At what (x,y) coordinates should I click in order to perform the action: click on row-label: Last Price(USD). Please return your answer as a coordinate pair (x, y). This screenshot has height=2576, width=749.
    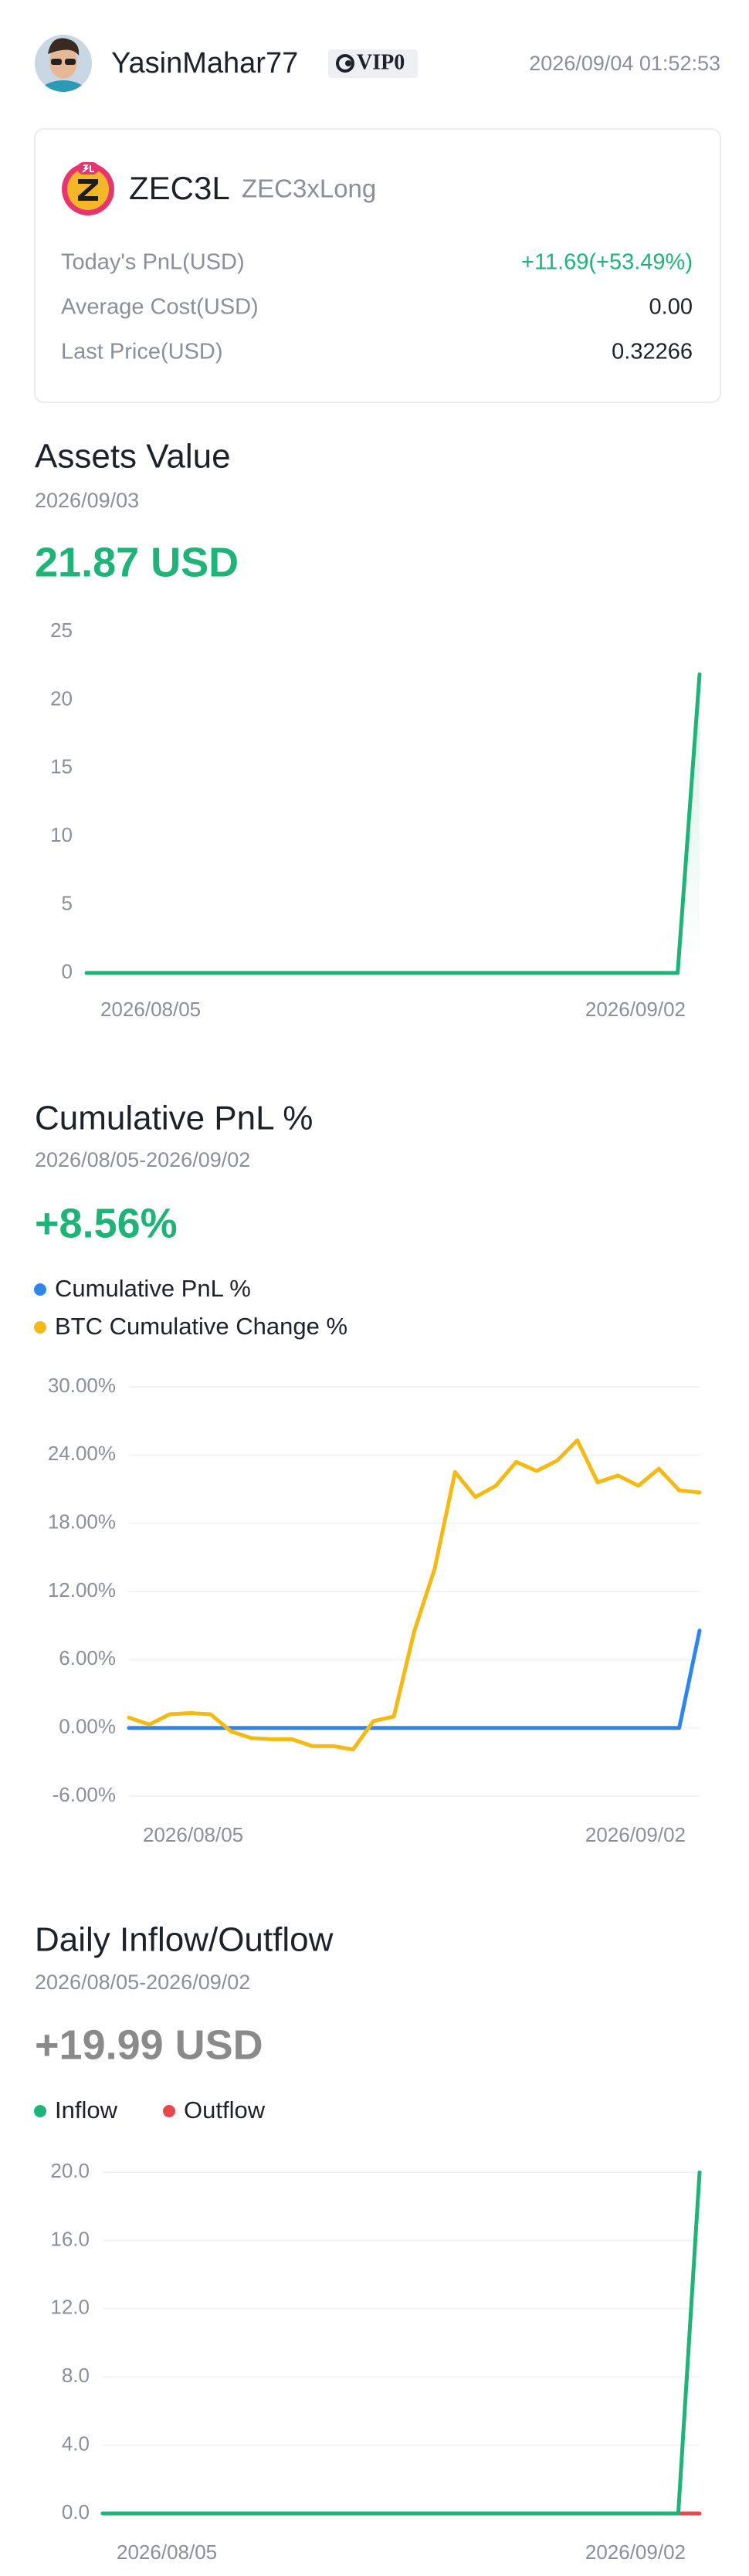
    Looking at the image, I should click on (142, 352).